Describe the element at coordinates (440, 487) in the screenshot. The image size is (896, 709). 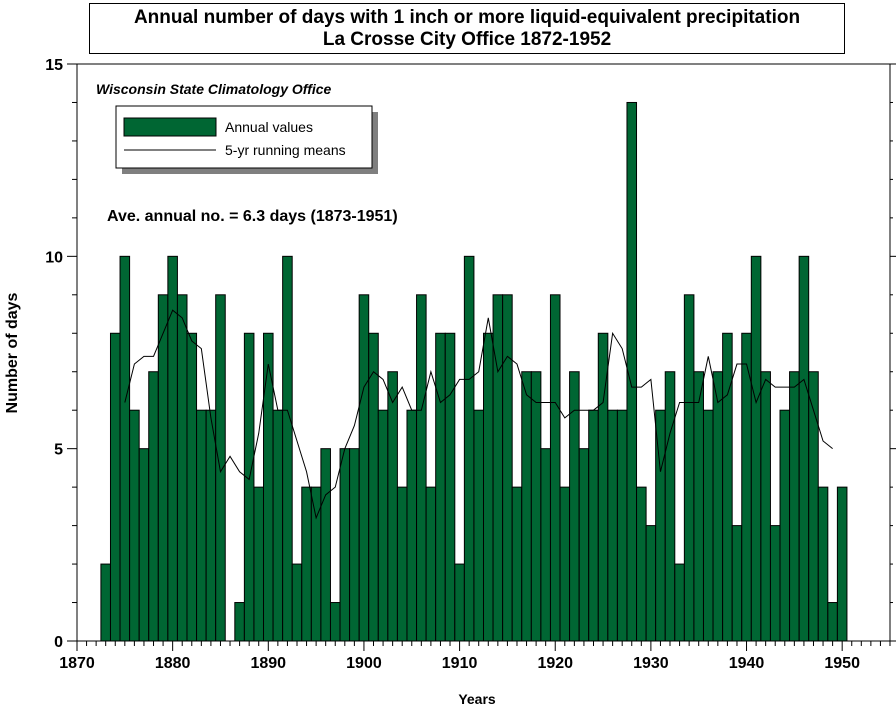
I see `bar-1908` at that location.